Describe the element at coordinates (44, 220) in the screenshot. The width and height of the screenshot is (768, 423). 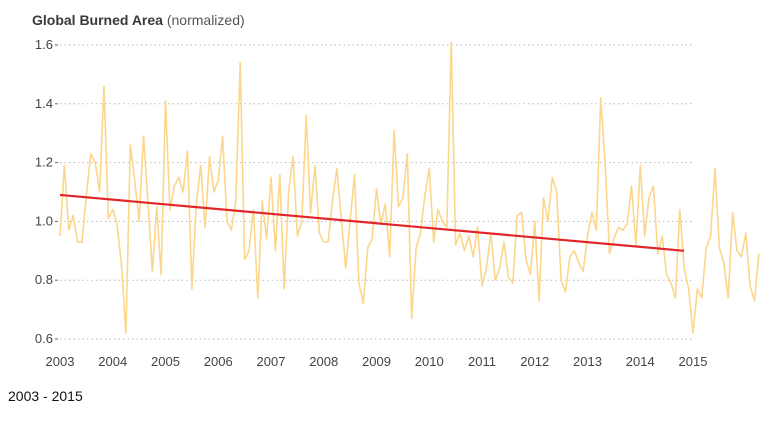
I see `y-tick-label: 1.0` at that location.